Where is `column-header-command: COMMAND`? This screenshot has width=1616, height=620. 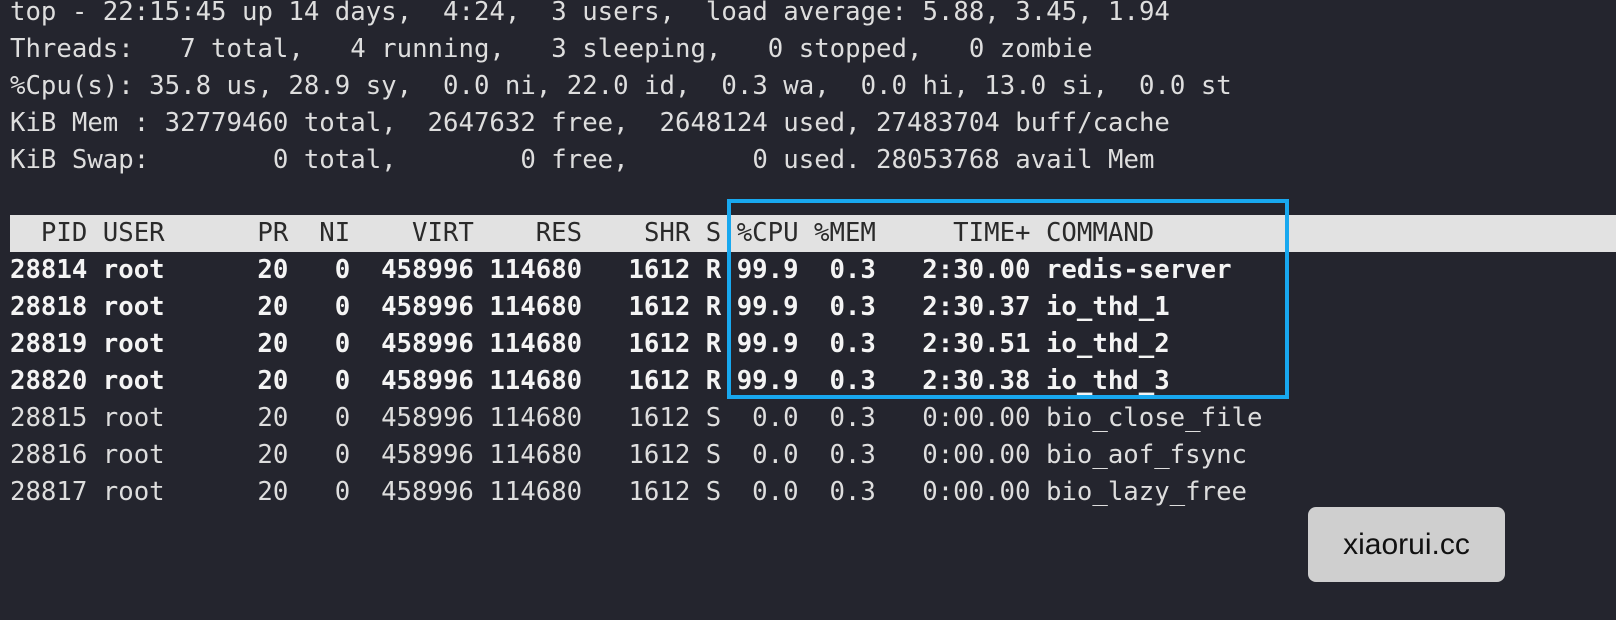
column-header-command: COMMAND is located at coordinates (1100, 233).